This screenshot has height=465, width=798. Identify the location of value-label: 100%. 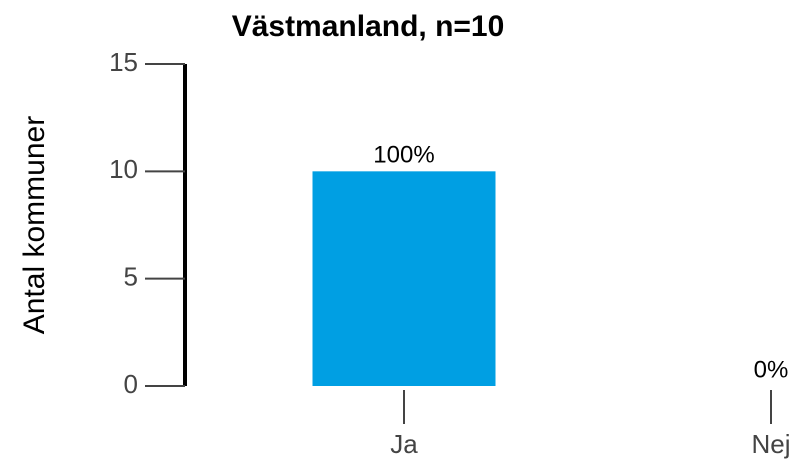
(403, 155).